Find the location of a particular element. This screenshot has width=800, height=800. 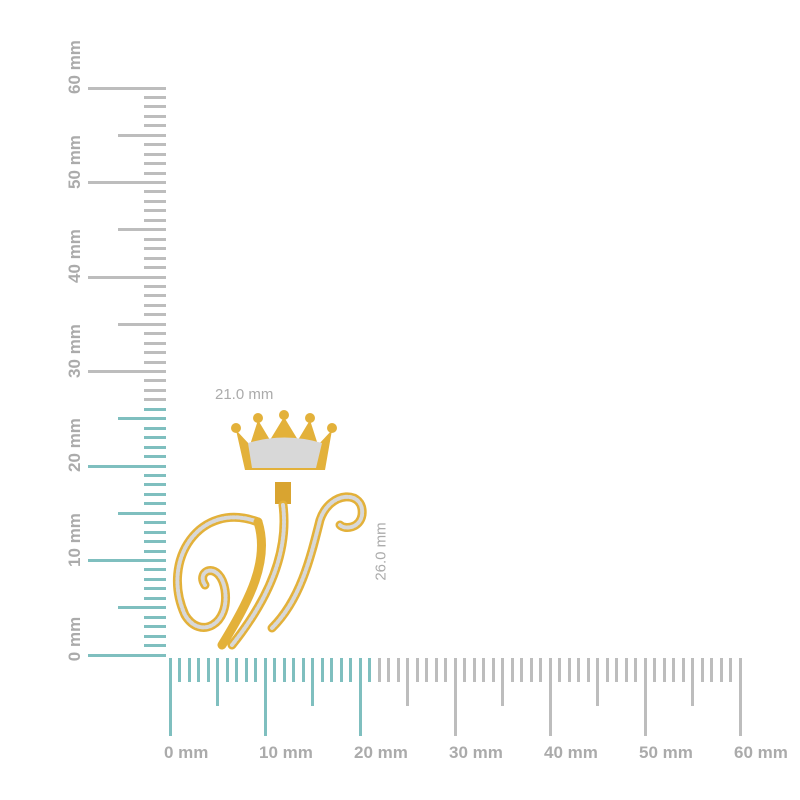

crown is located at coordinates (284, 457).